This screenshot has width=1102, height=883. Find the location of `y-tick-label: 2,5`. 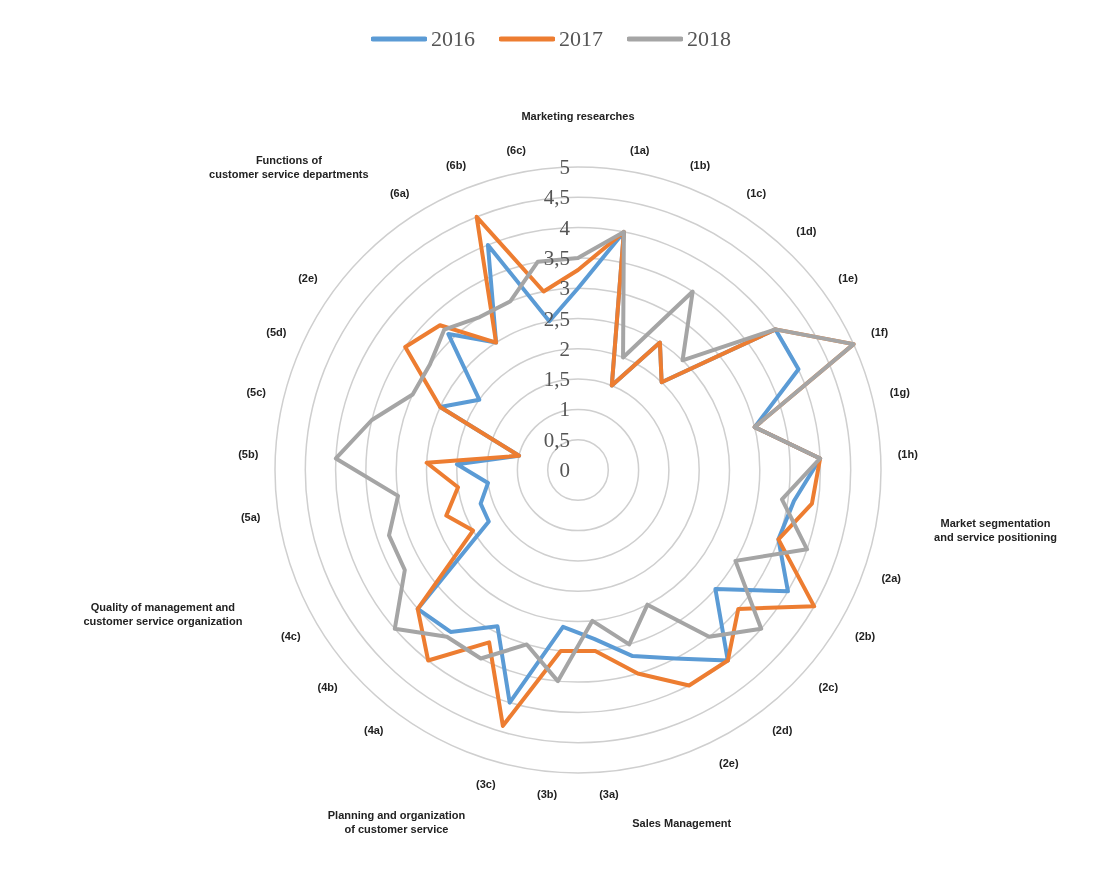

y-tick-label: 2,5 is located at coordinates (556, 318).